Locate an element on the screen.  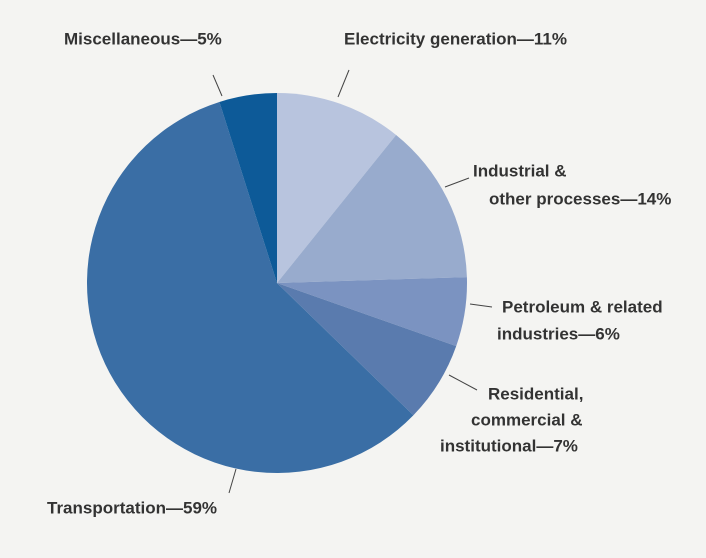
slice-label: Transportation—59% is located at coordinates (132, 507).